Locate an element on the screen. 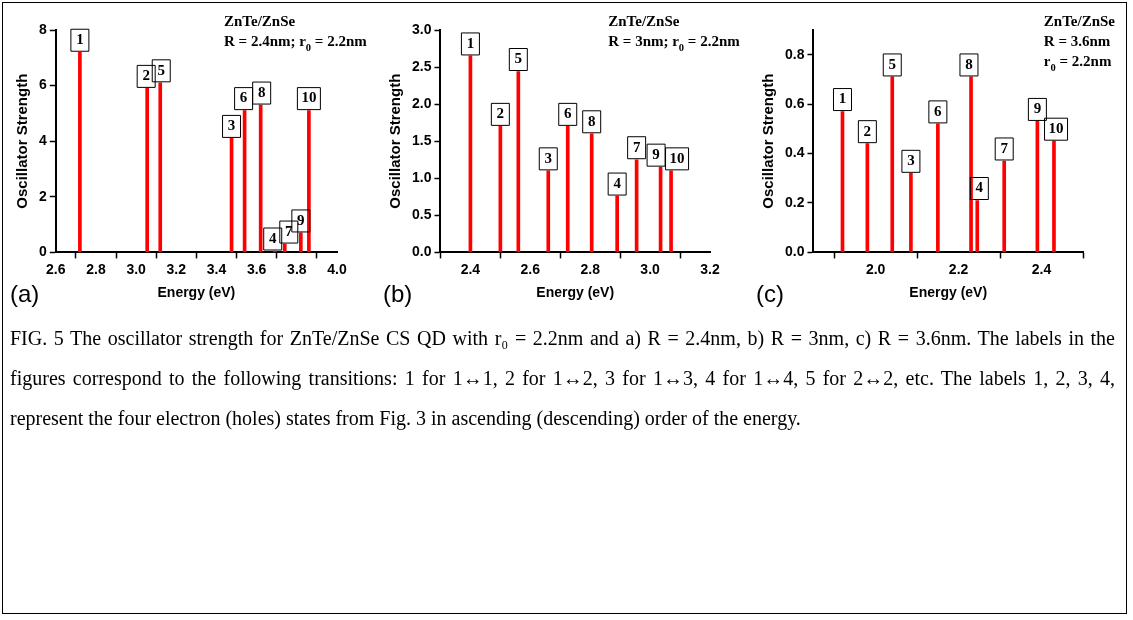 The width and height of the screenshot is (1133, 620). y-tick-label: 2.0 is located at coordinates (421, 102).